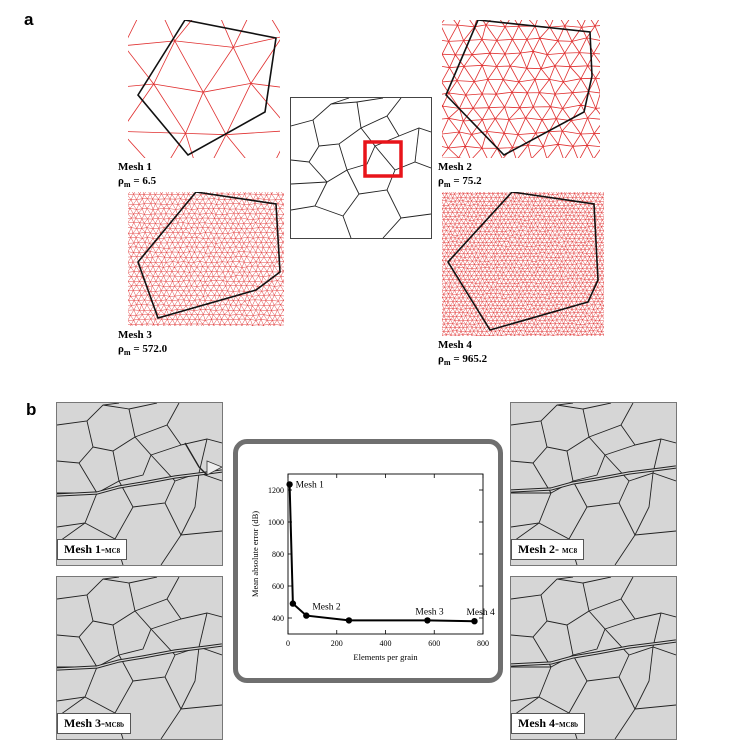  I want to click on grain-map-4: Mesh 4-MC8b, so click(593, 658).